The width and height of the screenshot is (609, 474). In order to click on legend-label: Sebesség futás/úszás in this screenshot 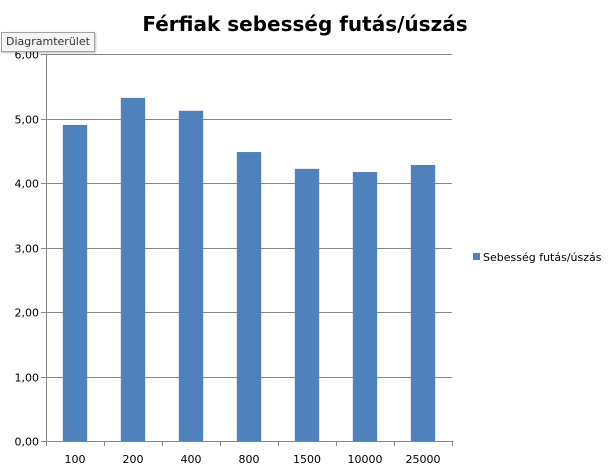, I will do `click(542, 257)`.